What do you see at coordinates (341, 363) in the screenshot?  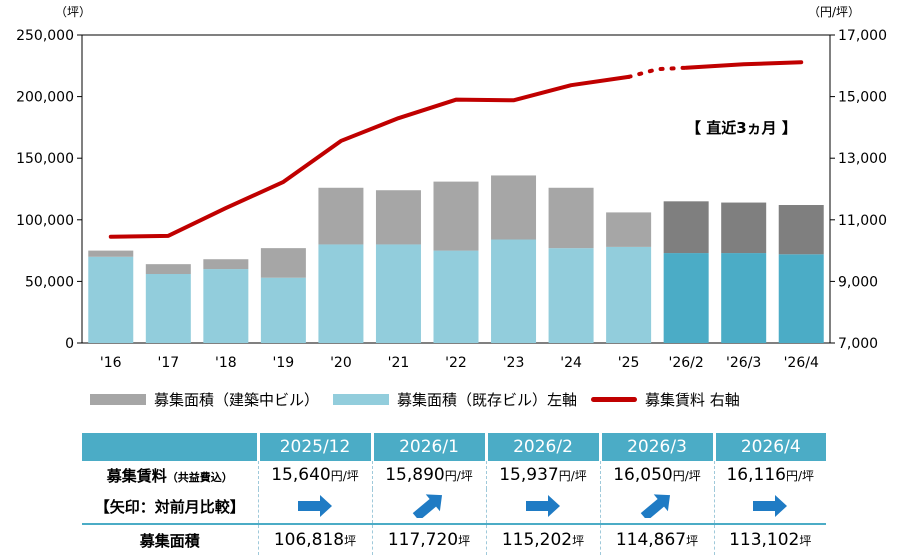 I see `x-axis-label: '20` at bounding box center [341, 363].